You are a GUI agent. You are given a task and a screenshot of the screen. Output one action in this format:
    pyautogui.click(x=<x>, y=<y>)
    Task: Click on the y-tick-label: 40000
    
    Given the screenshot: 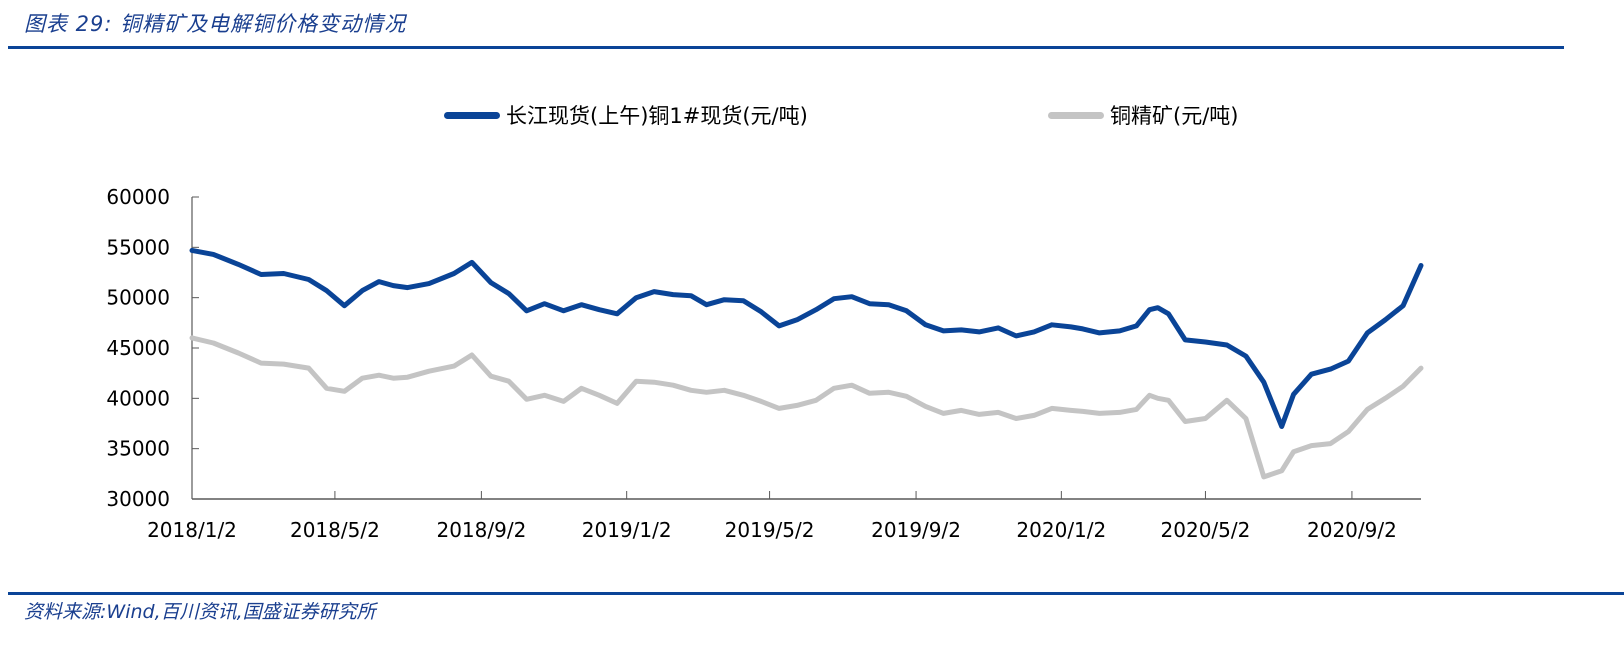 What is the action you would take?
    pyautogui.click(x=138, y=398)
    